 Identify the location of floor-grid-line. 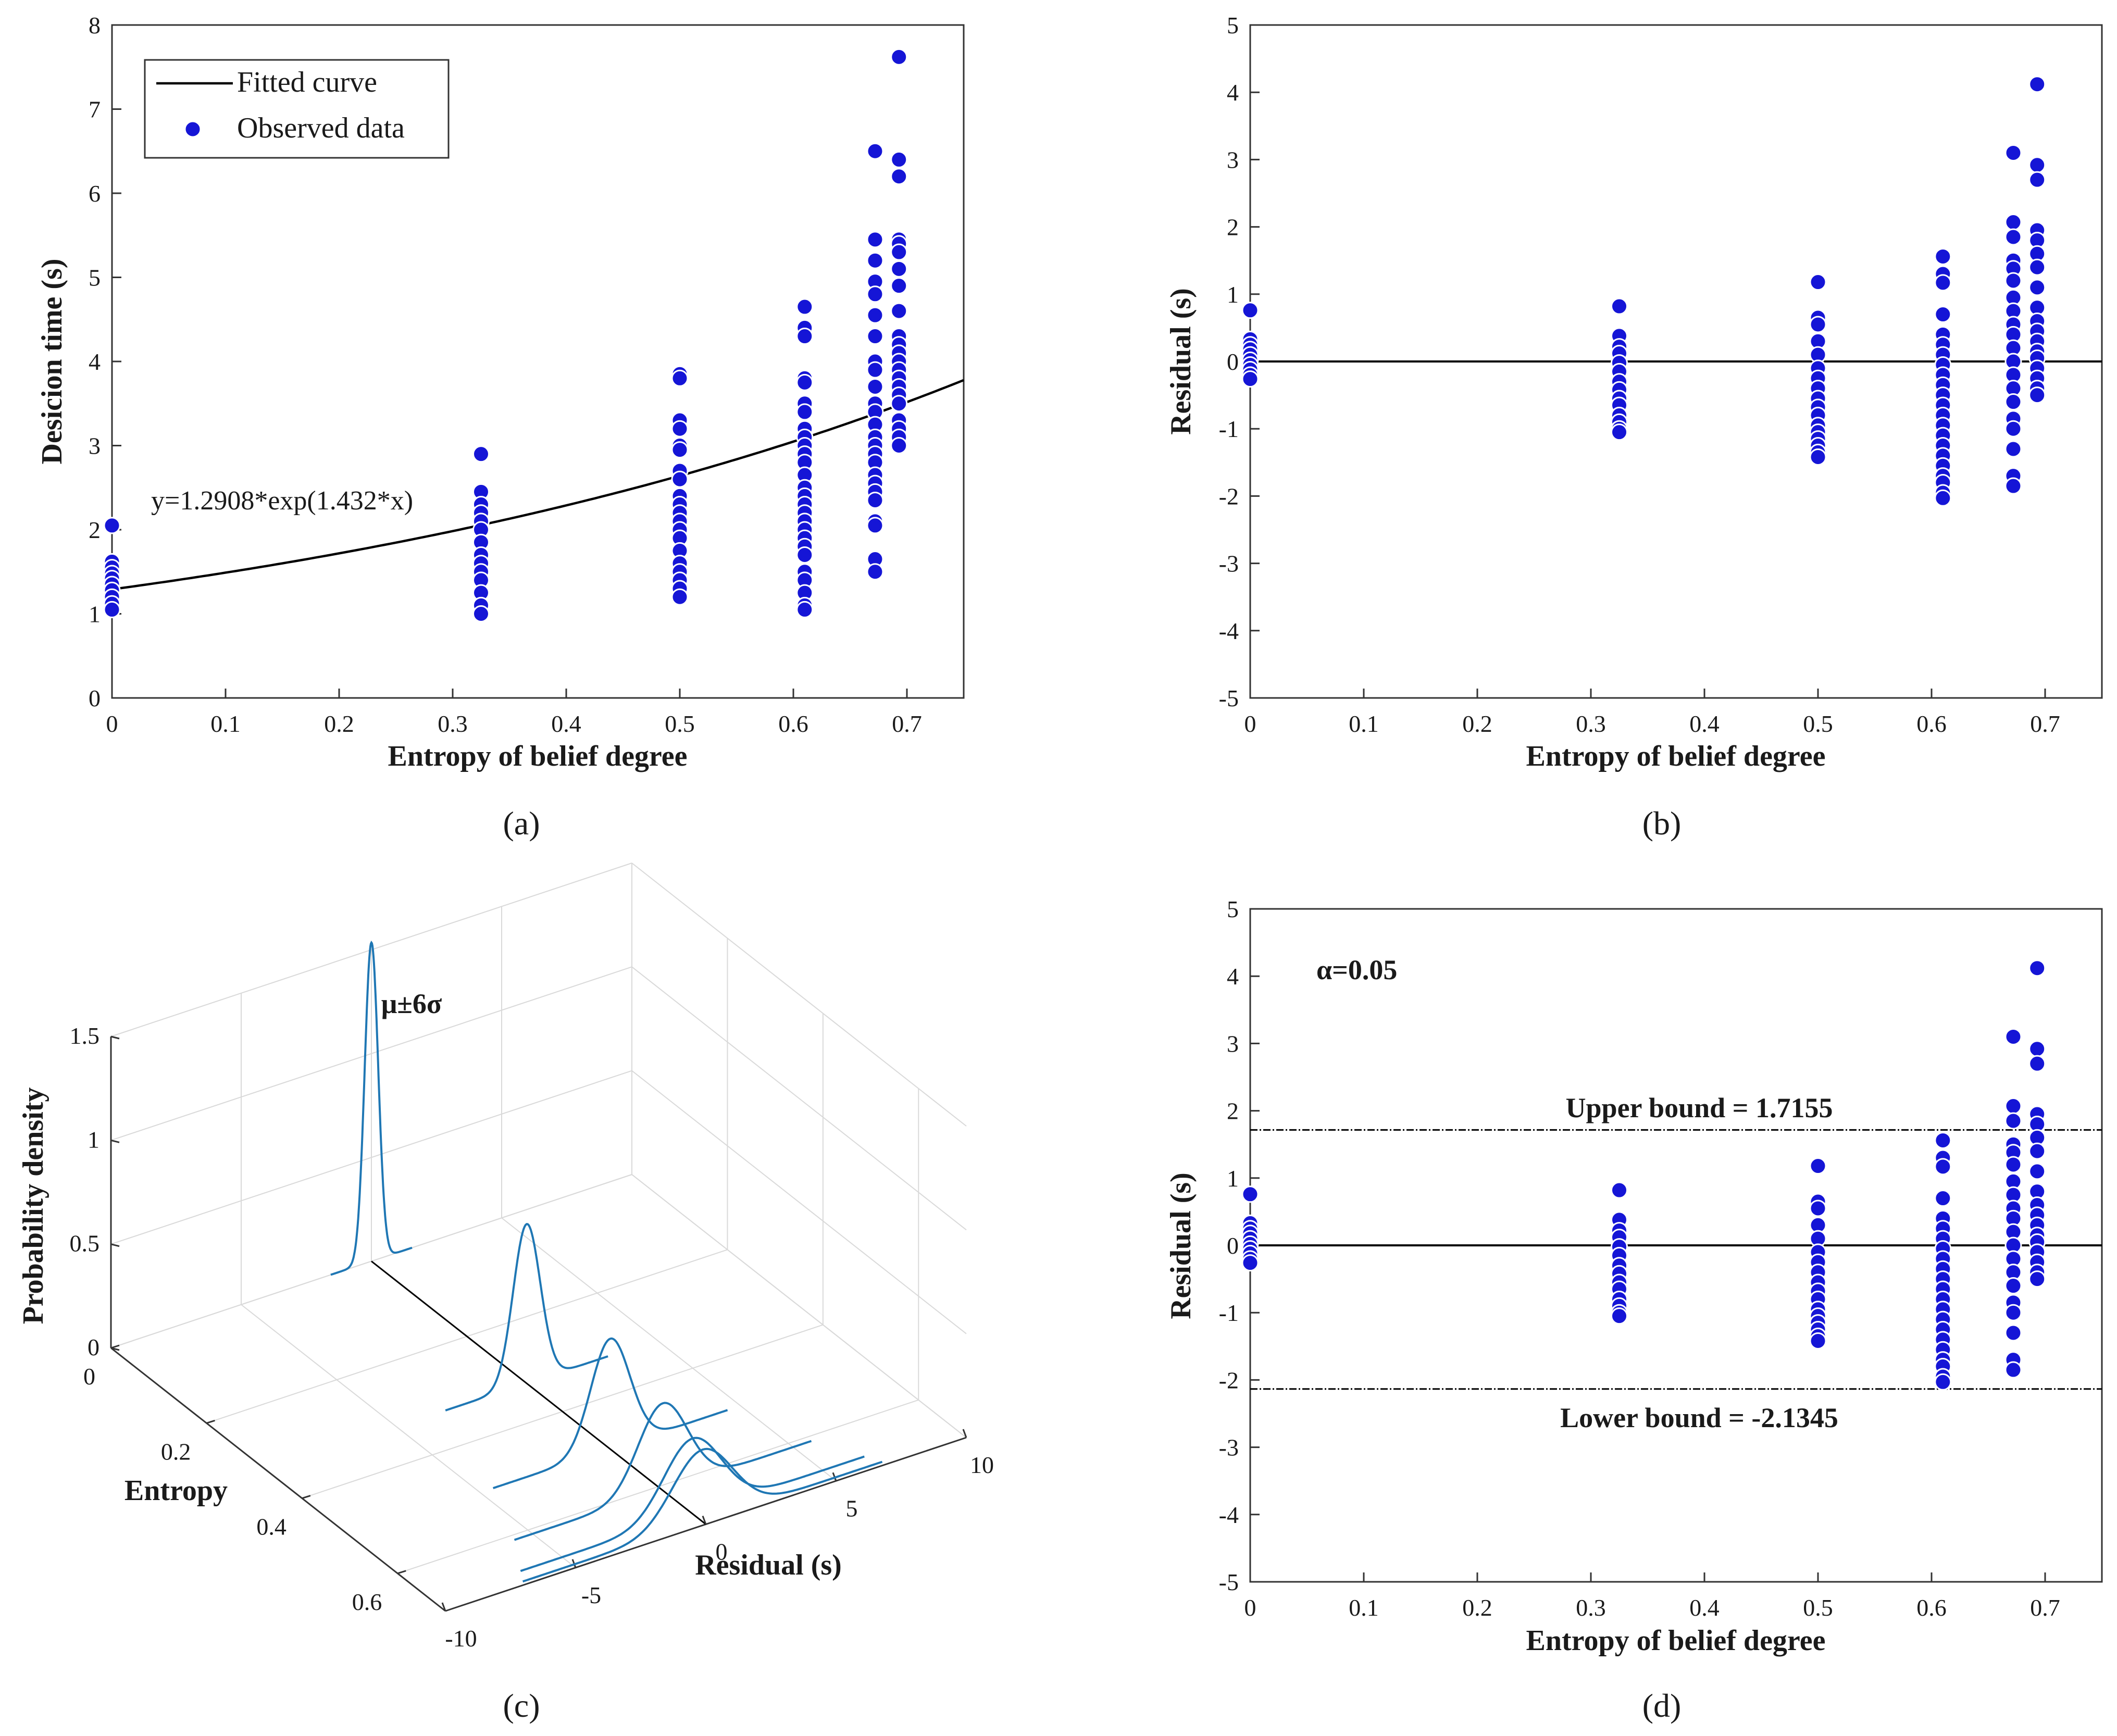
(669, 1350).